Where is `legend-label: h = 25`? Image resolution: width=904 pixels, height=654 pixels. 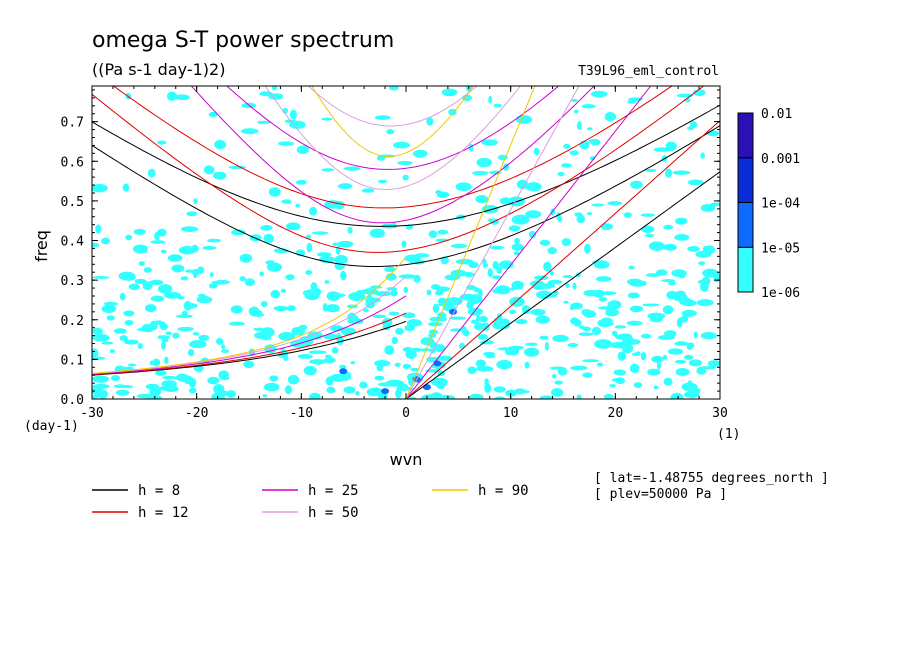 legend-label: h = 25 is located at coordinates (333, 491).